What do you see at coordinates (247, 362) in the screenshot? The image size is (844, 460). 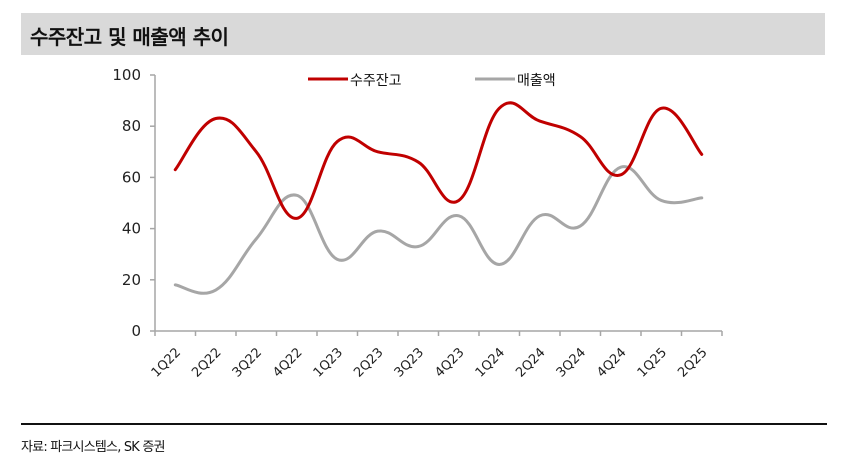 I see `x-tick-label: 3Q22` at bounding box center [247, 362].